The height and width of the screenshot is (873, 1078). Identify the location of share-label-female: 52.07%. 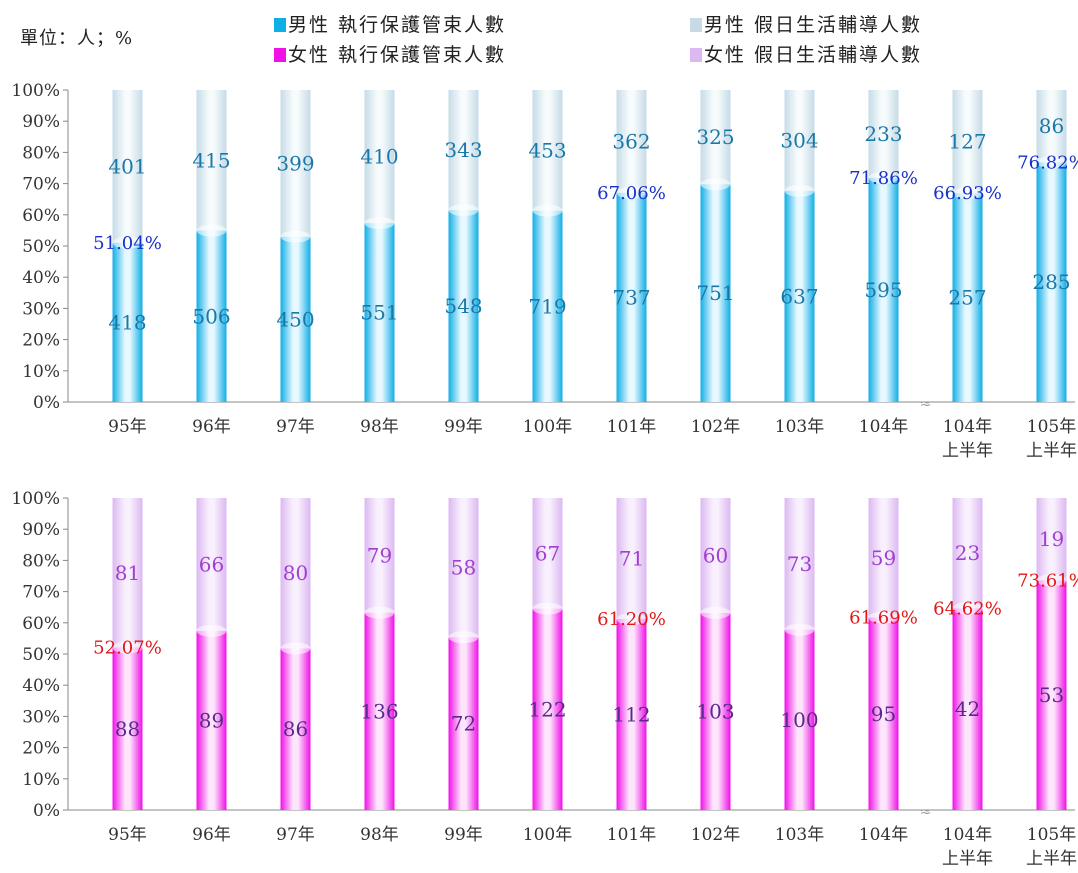
(127, 648).